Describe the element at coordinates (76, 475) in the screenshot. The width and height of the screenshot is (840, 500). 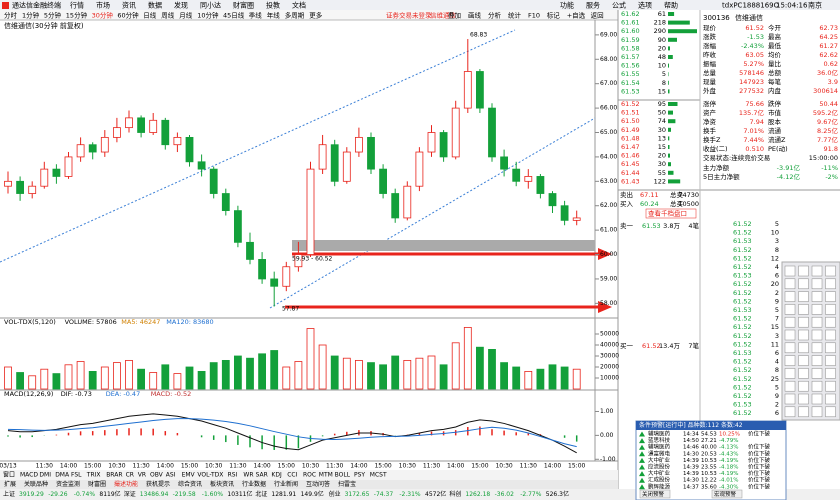
I see `indicator-tab: FSL` at that location.